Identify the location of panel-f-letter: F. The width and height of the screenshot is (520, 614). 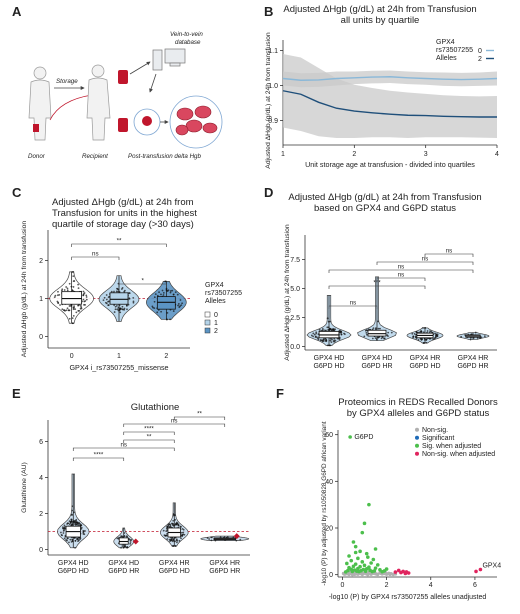
(280, 393).